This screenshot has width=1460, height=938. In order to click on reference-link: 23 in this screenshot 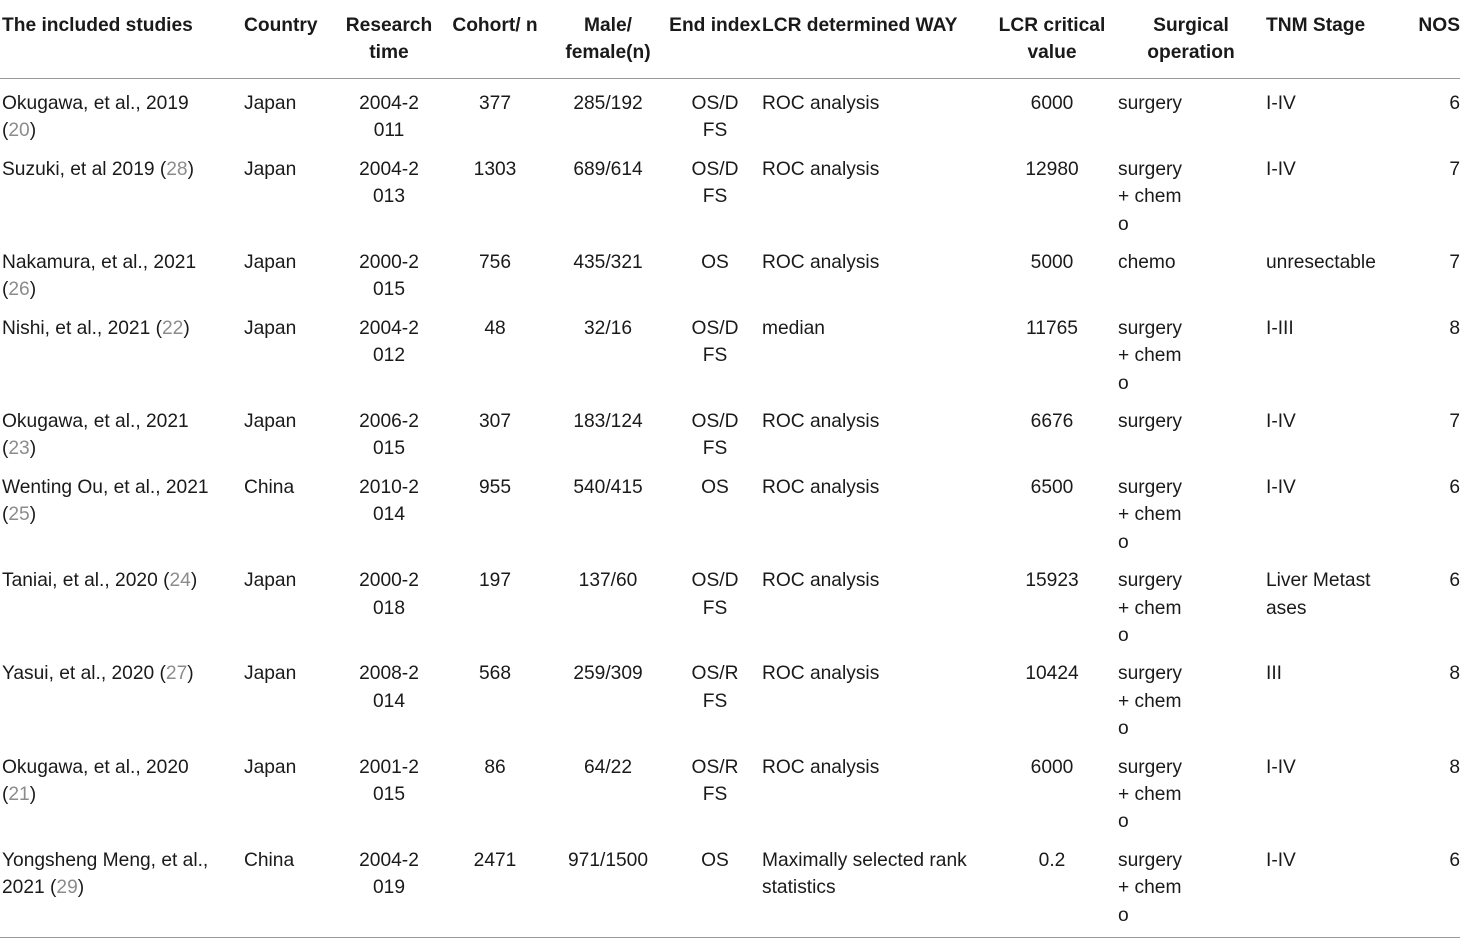, I will do `click(19, 449)`.